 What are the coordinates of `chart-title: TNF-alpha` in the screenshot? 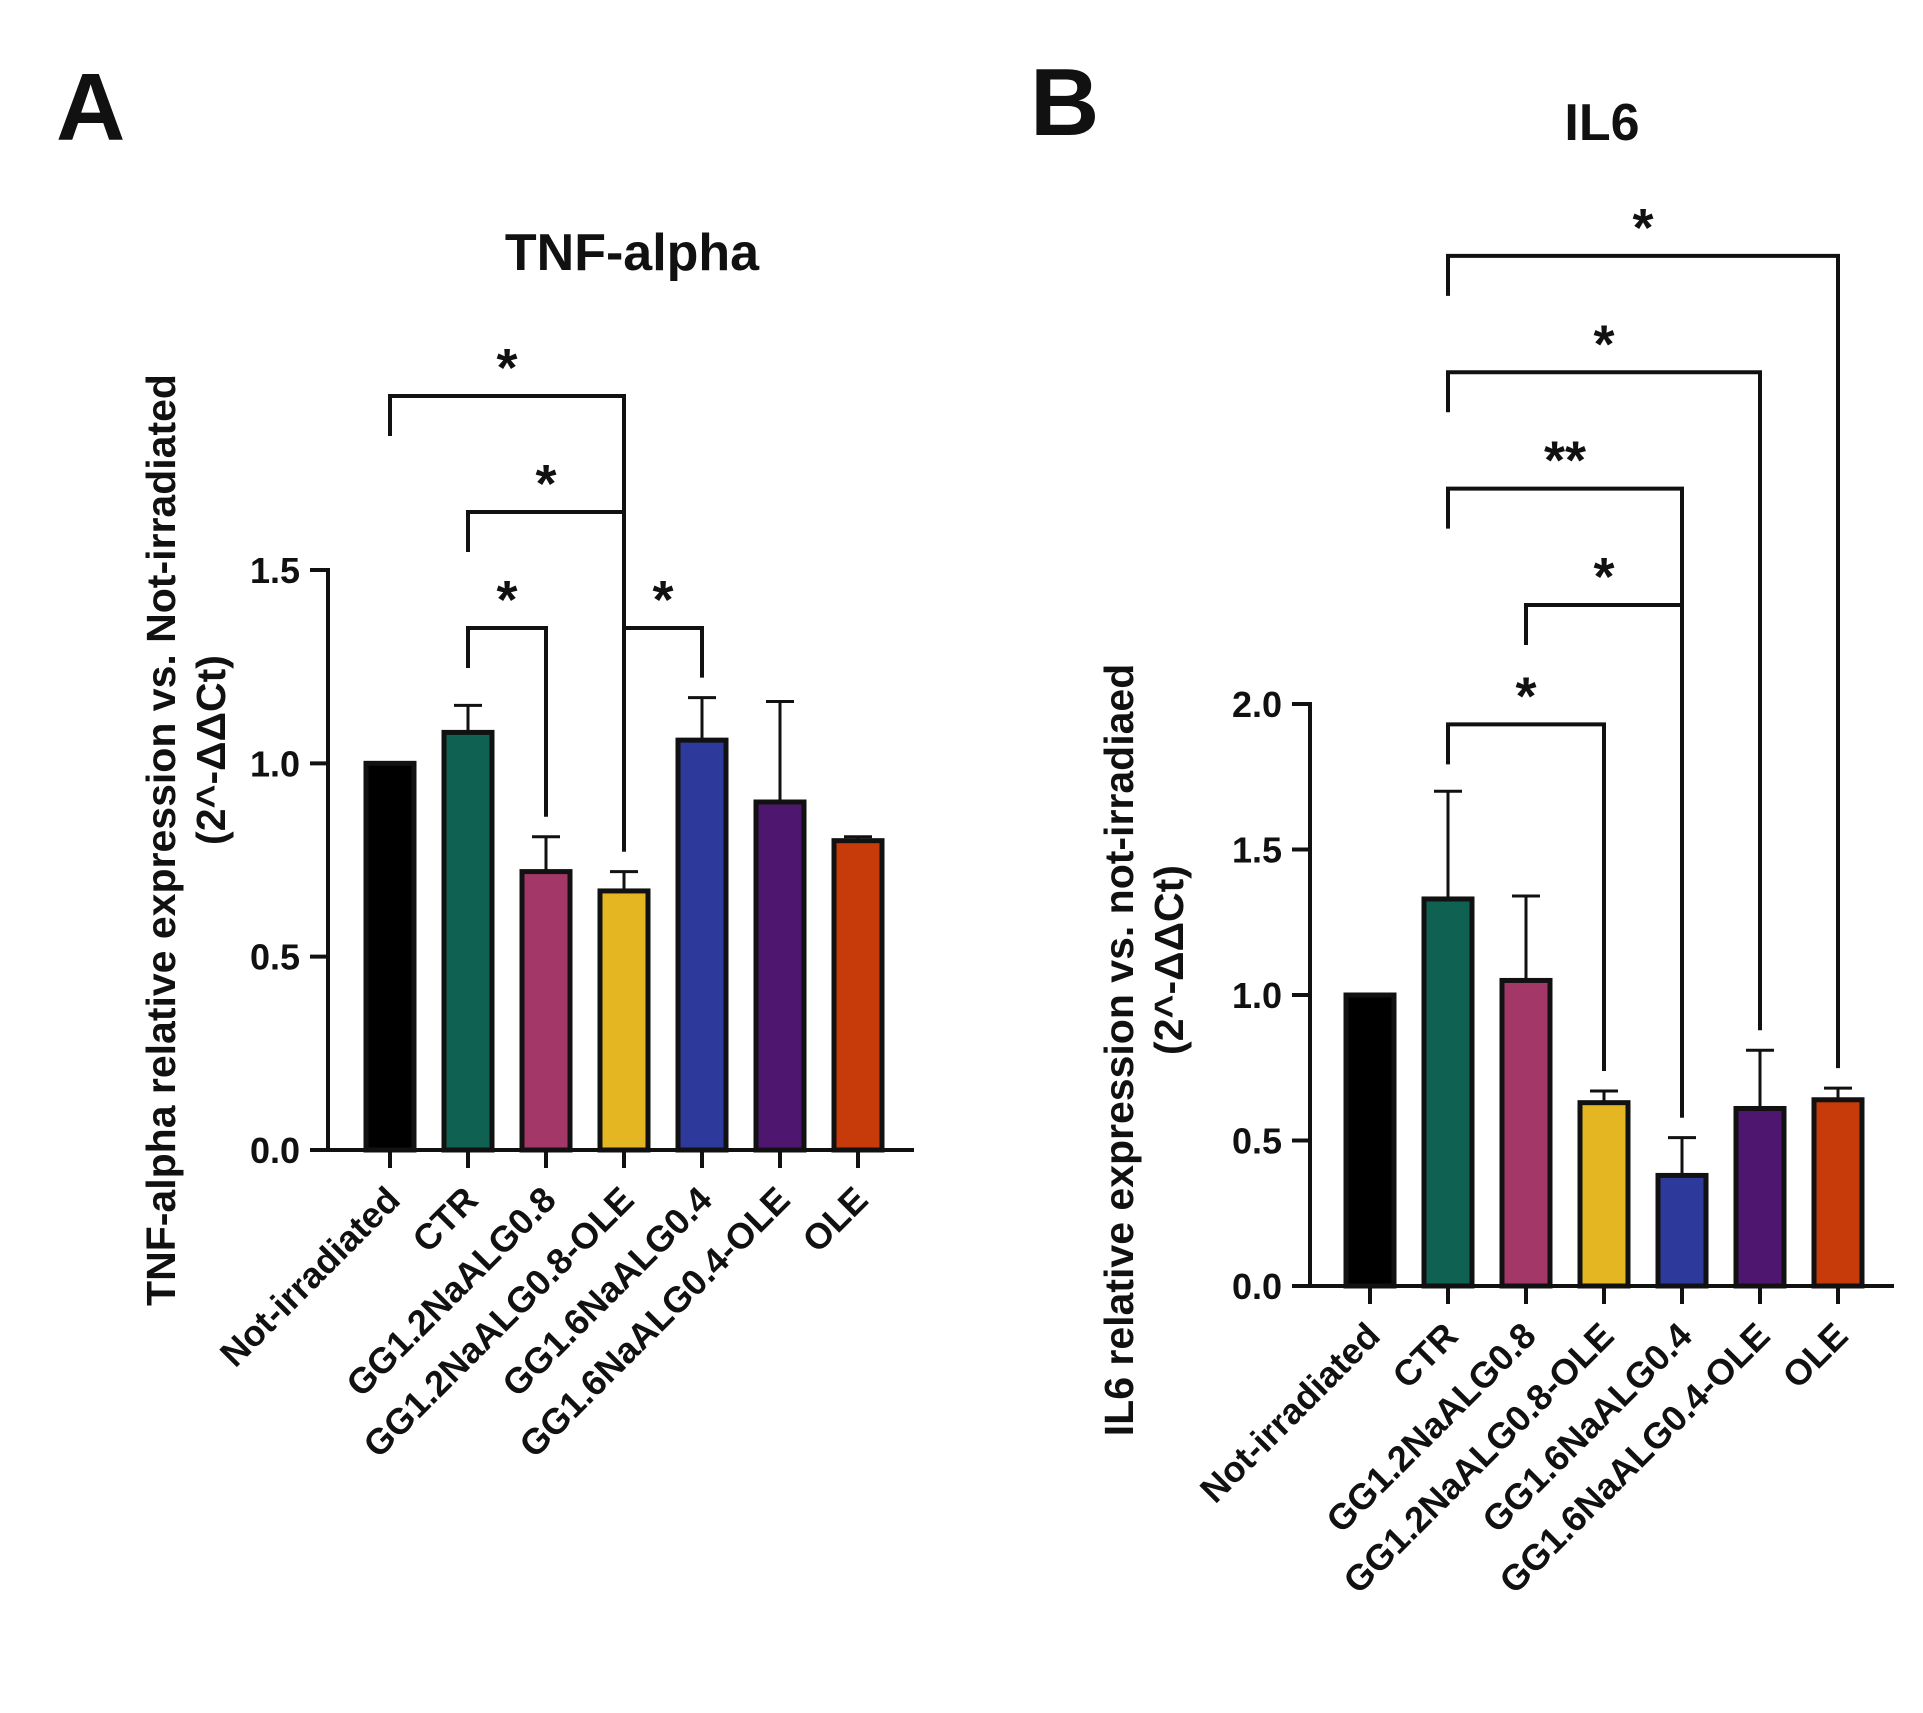 It's located at (632, 253).